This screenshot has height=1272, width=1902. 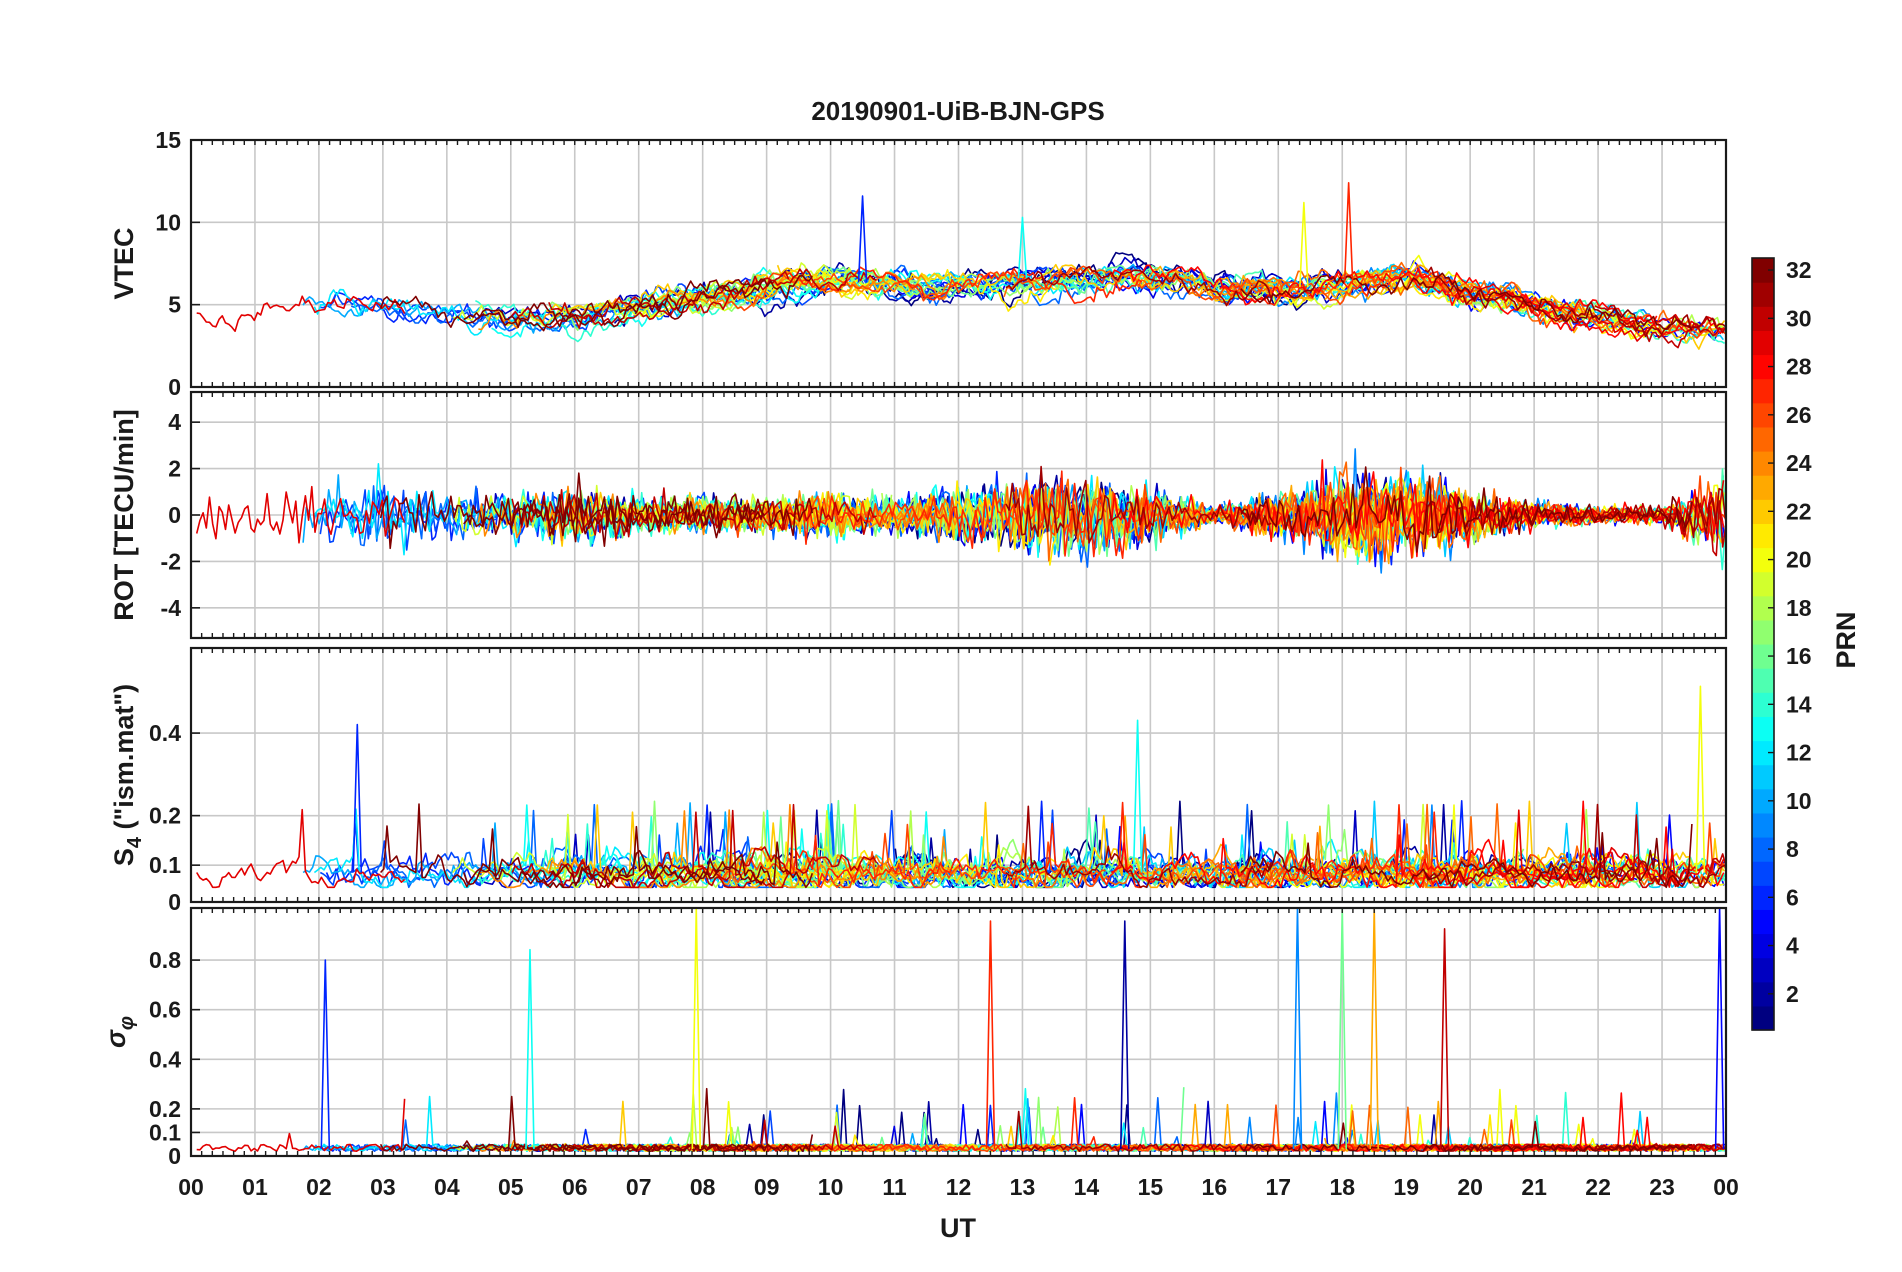 What do you see at coordinates (958, 1228) in the screenshot?
I see `x-axis-label: UT` at bounding box center [958, 1228].